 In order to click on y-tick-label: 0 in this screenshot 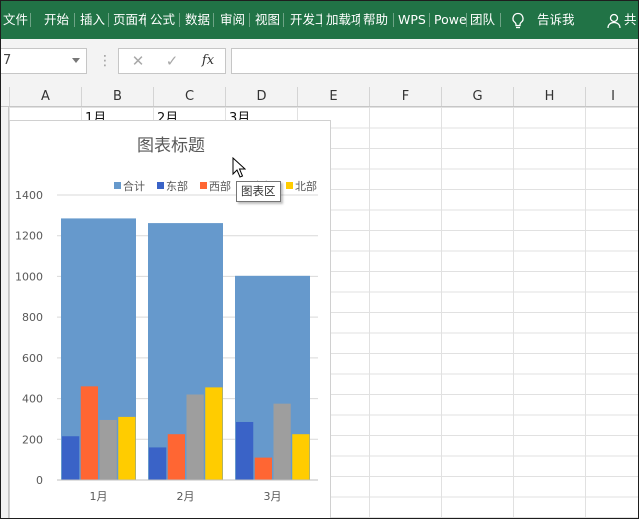, I will do `click(39, 480)`.